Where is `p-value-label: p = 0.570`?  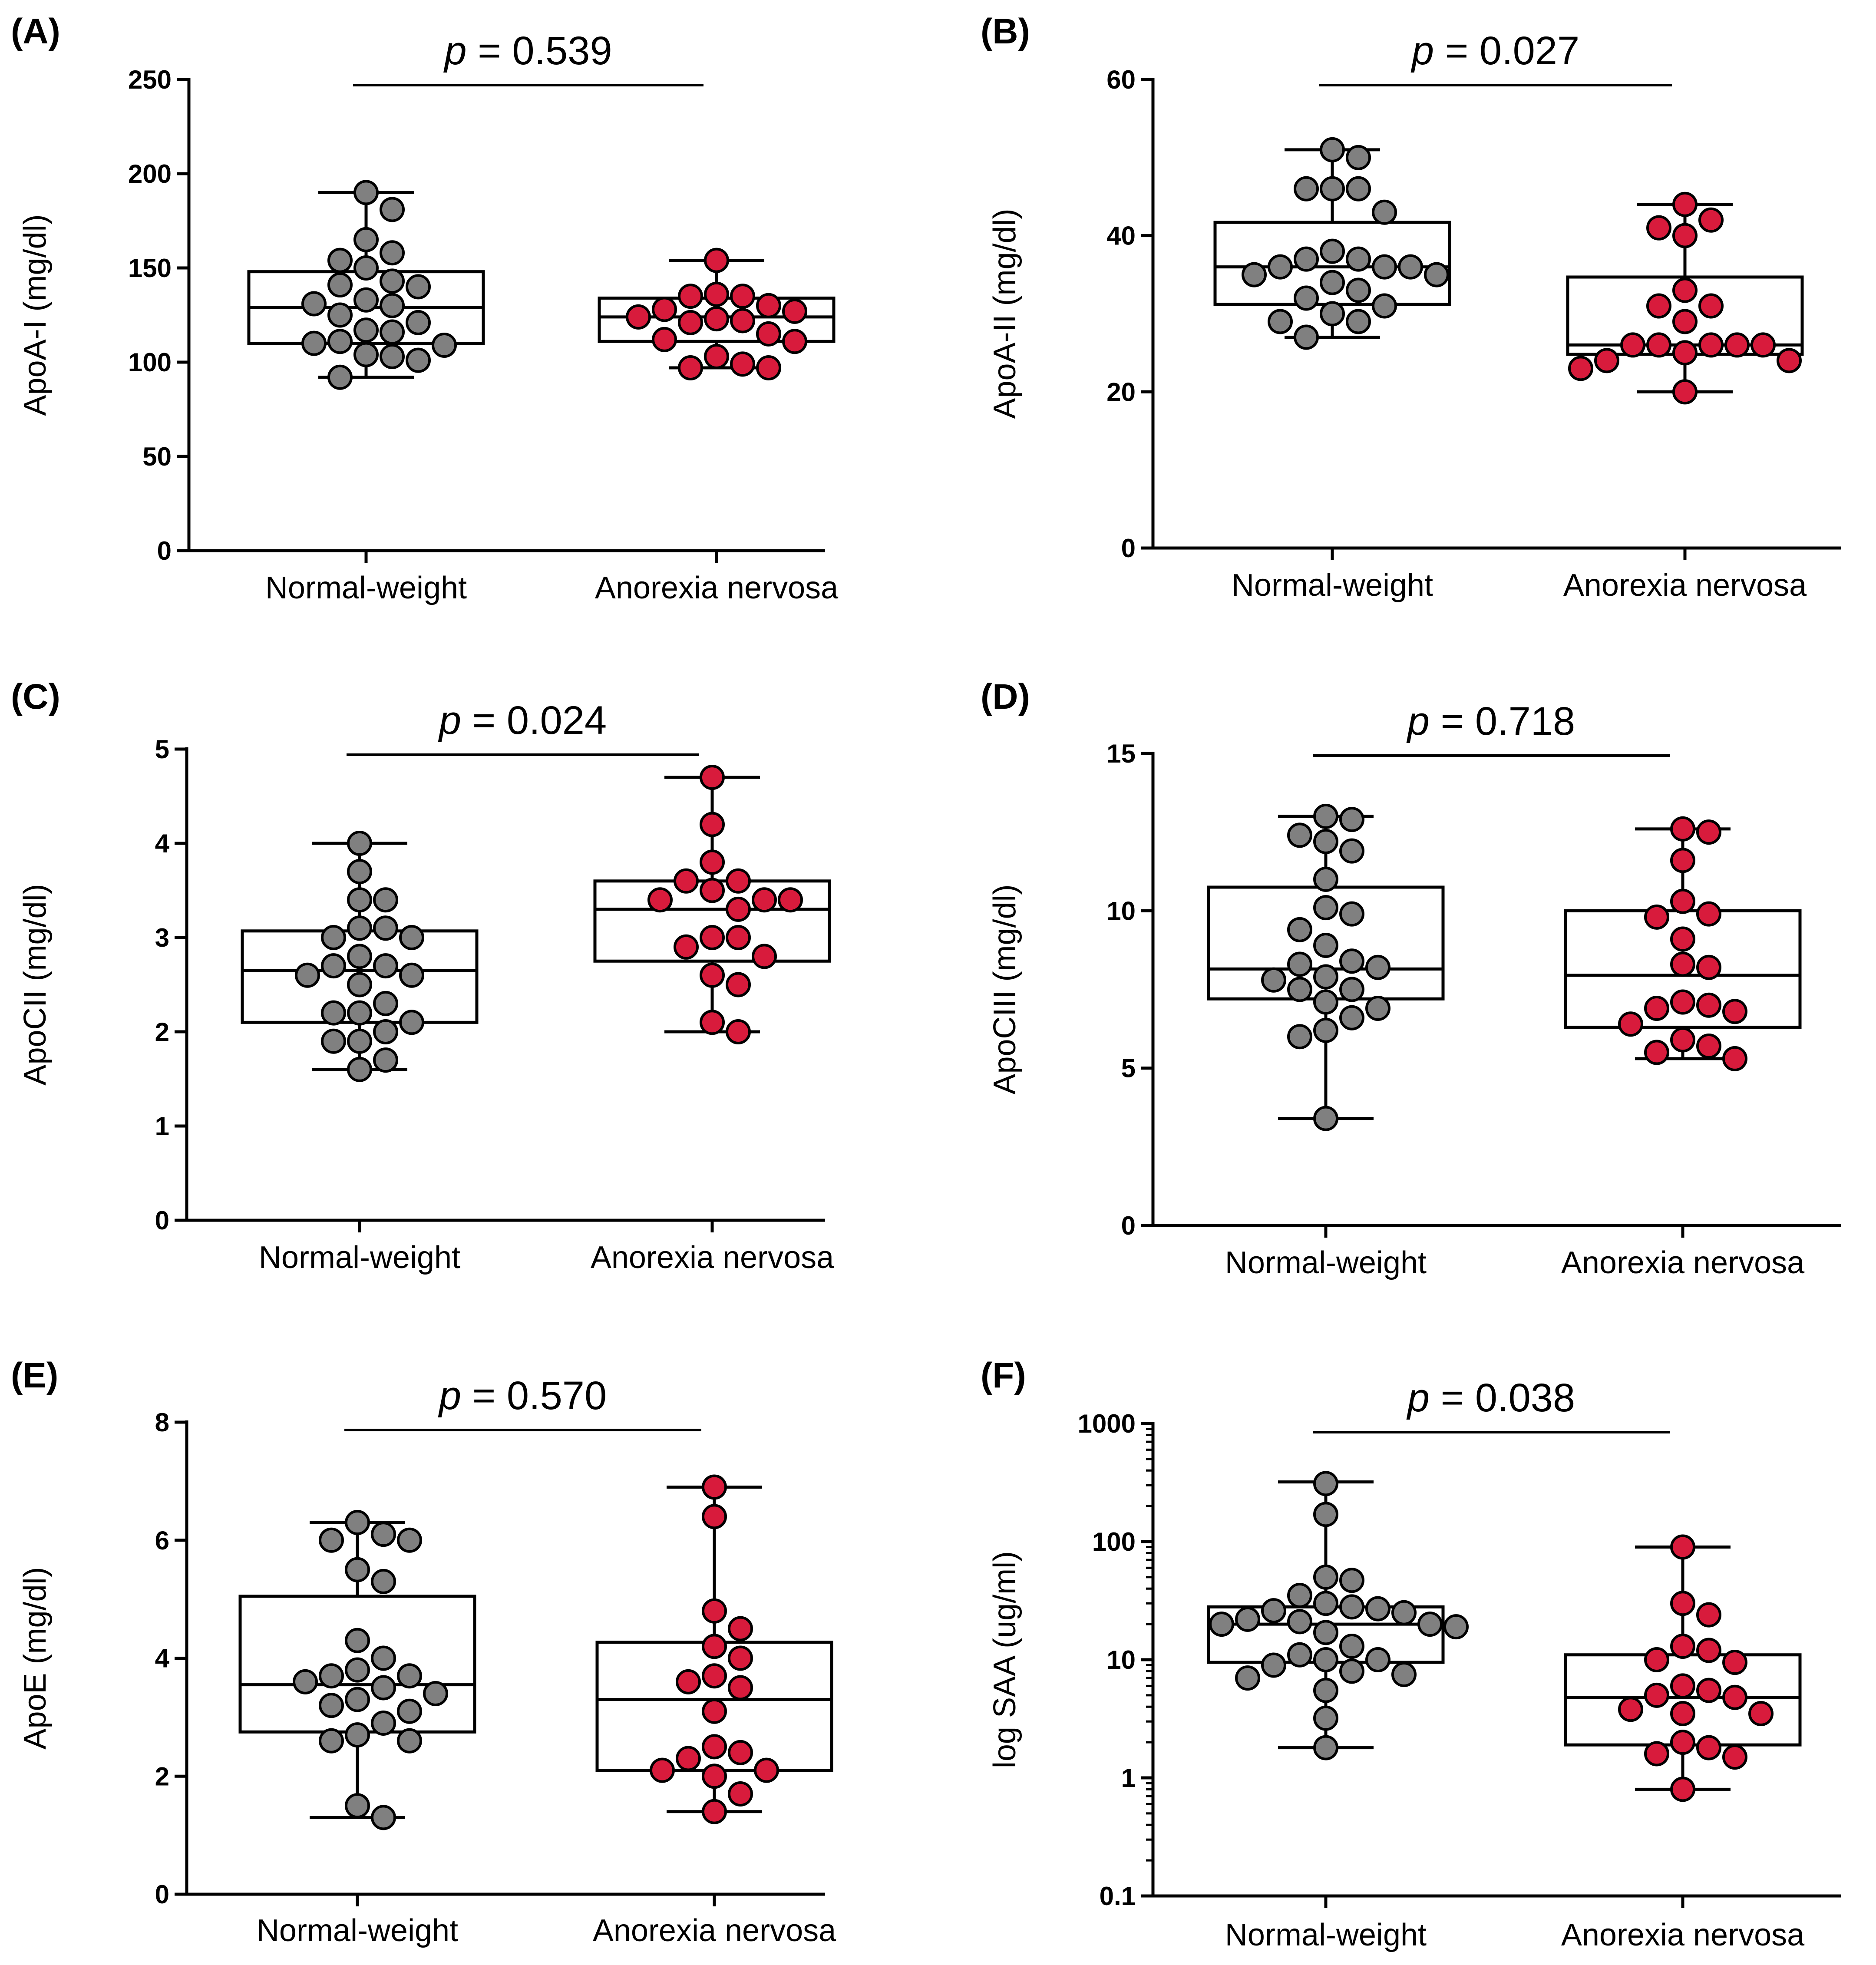 p-value-label: p = 0.570 is located at coordinates (522, 1396).